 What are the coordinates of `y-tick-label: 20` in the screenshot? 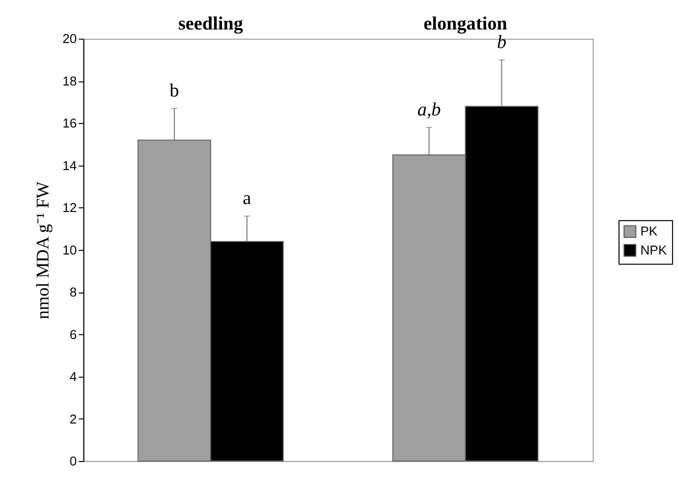 It's located at (69, 38).